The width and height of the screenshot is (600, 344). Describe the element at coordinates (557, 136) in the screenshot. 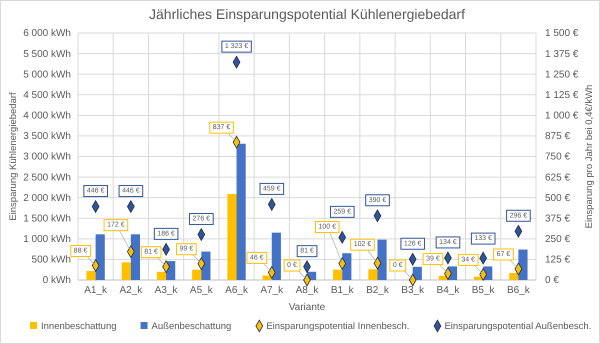

I see `y2-tick-label: 875 €` at that location.